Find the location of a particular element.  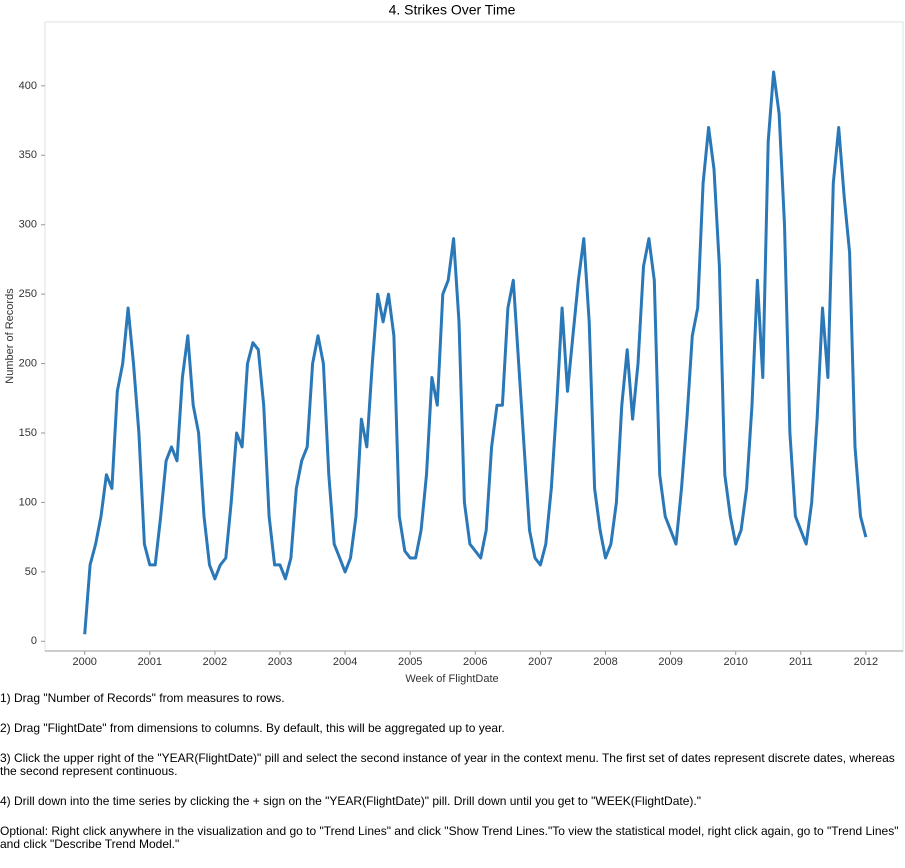

x-tick-label: 2012 is located at coordinates (866, 662).